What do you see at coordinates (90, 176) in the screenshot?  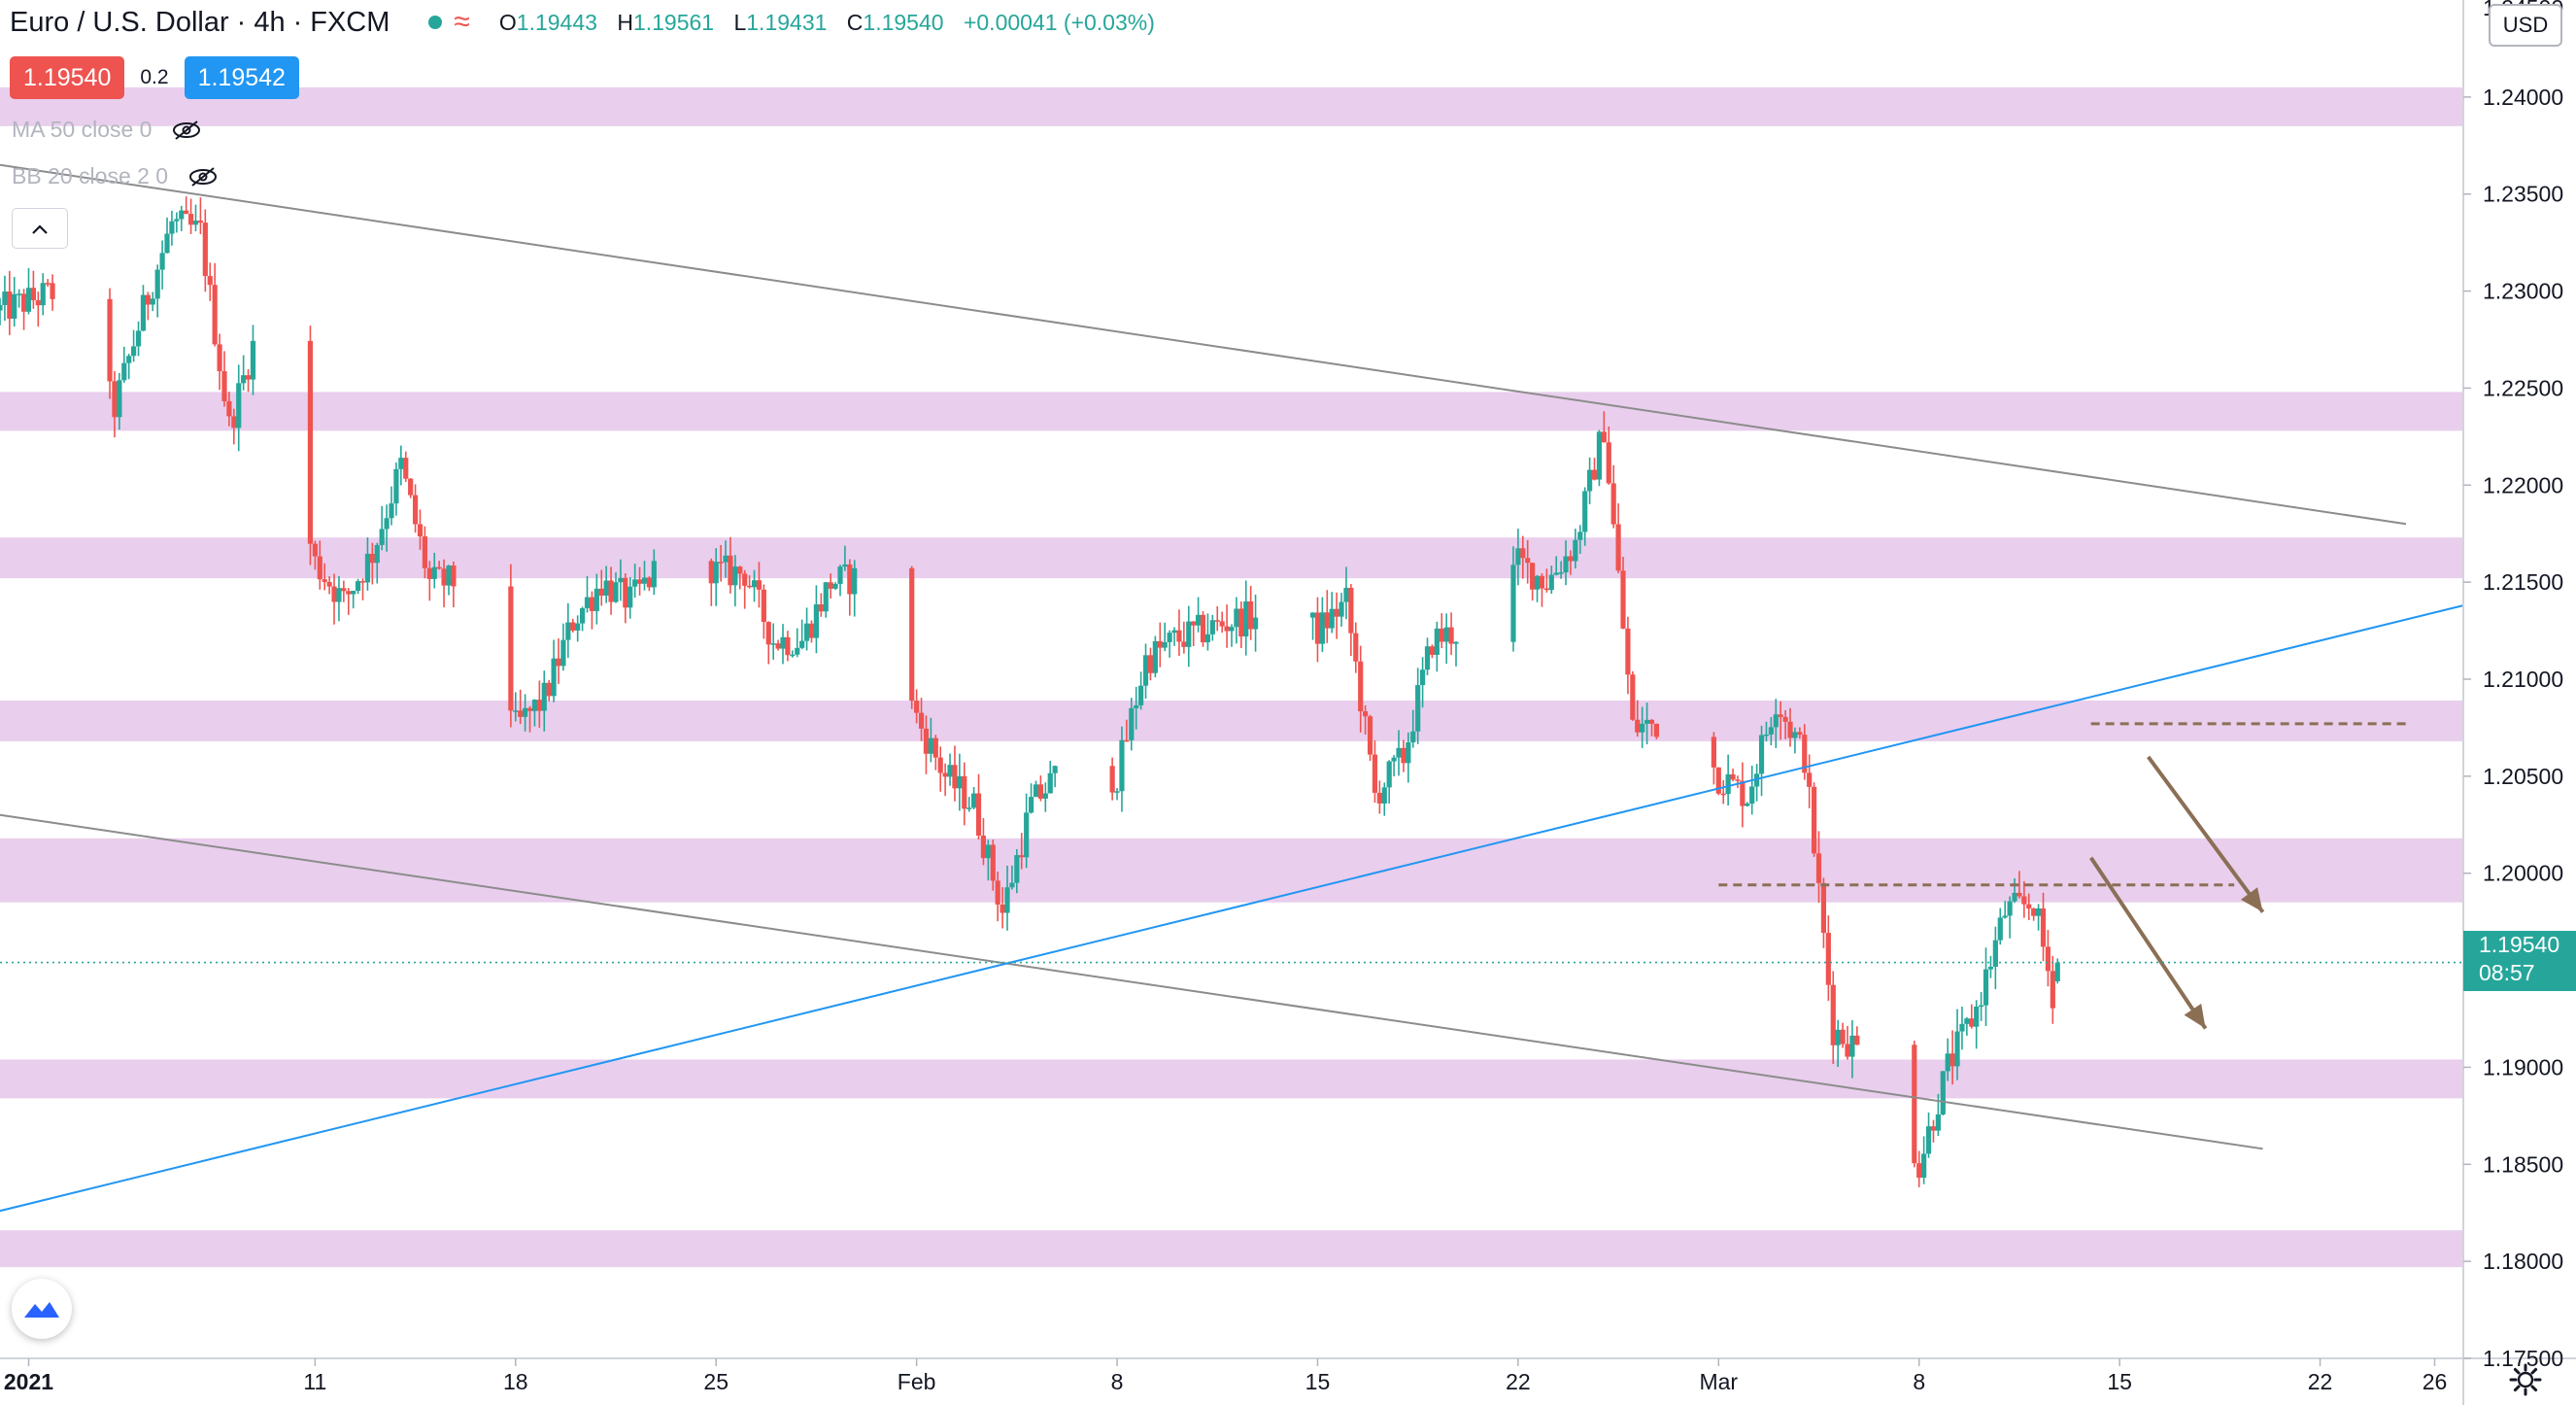 I see `indicator-bb-label: BB 20 close 2 0` at bounding box center [90, 176].